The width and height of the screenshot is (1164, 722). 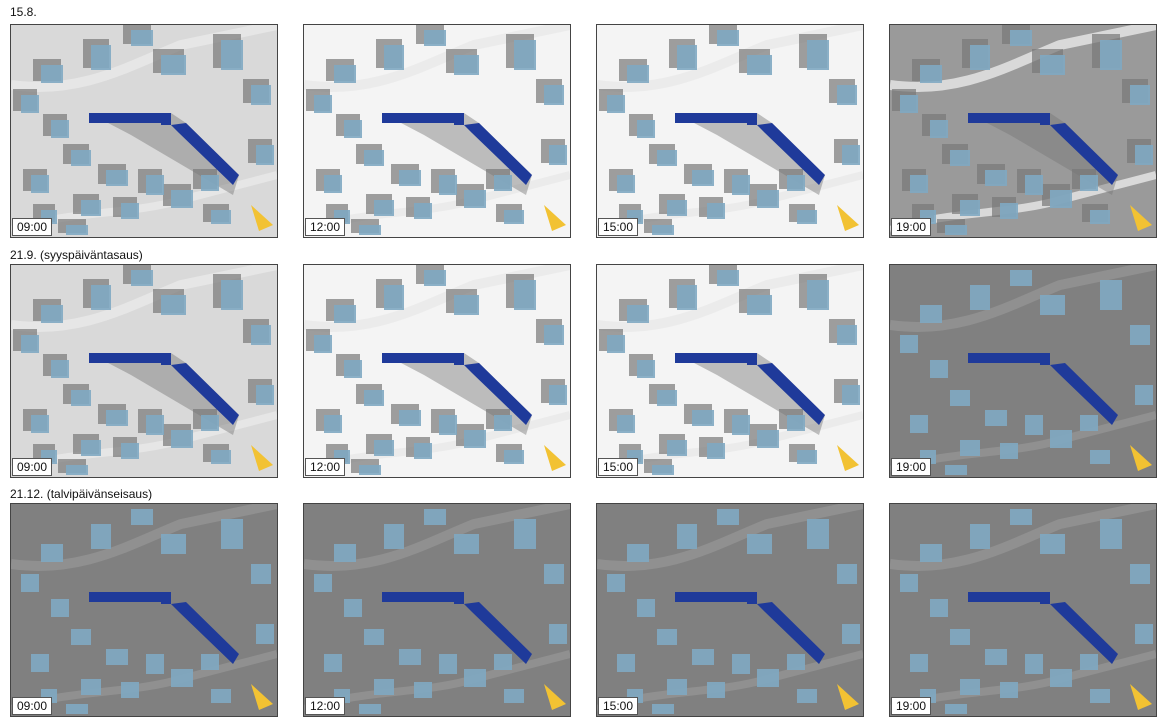 What do you see at coordinates (23, 12) in the screenshot?
I see `row-label: 15.8.` at bounding box center [23, 12].